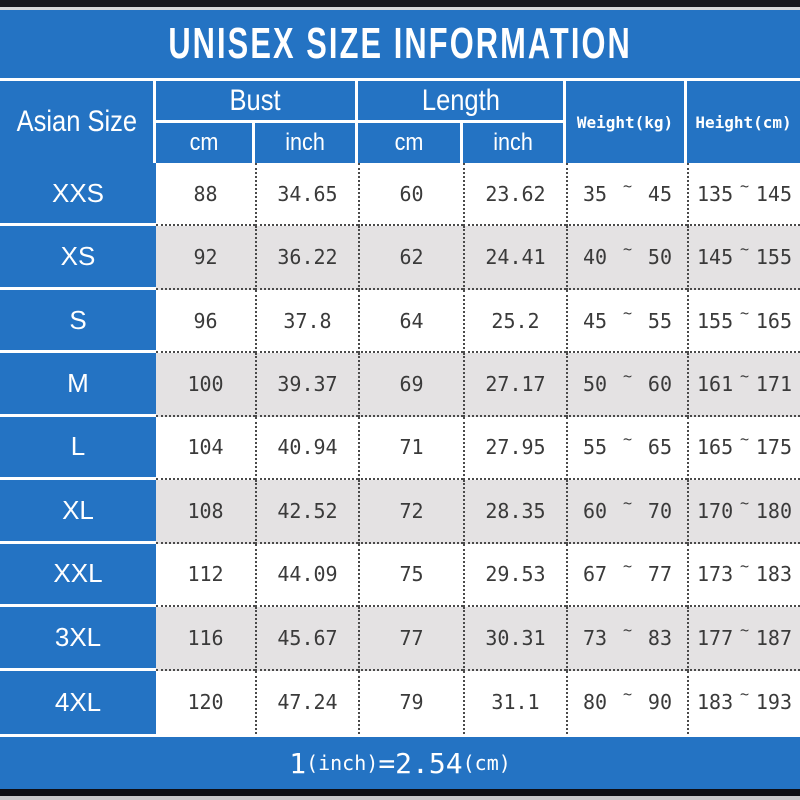 This screenshot has height=800, width=800. I want to click on bust-inch-value: 40.94, so click(306, 448).